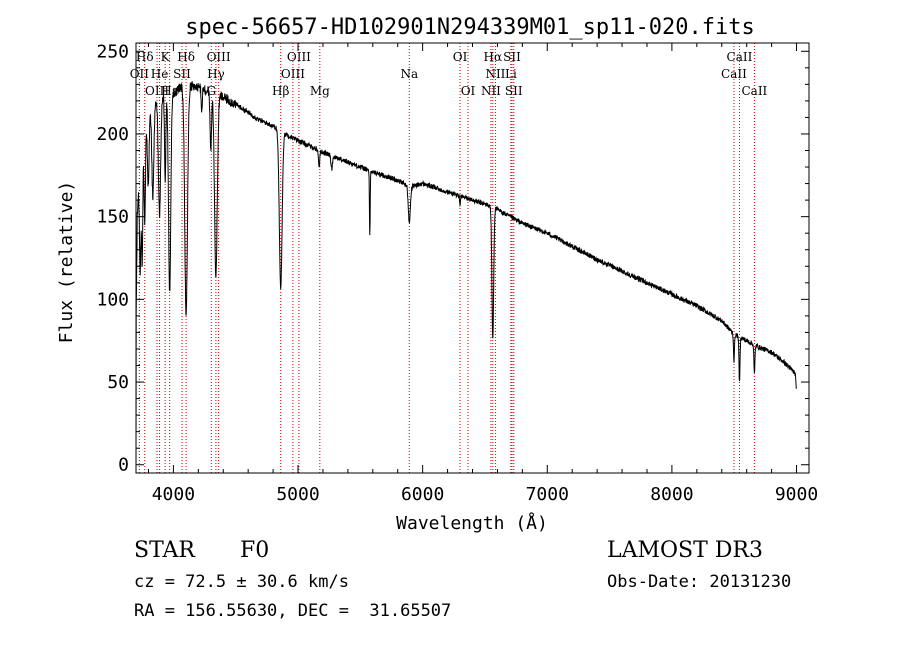 The image size is (900, 649). Describe the element at coordinates (112, 51) in the screenshot. I see `y-tick-label: 250` at that location.